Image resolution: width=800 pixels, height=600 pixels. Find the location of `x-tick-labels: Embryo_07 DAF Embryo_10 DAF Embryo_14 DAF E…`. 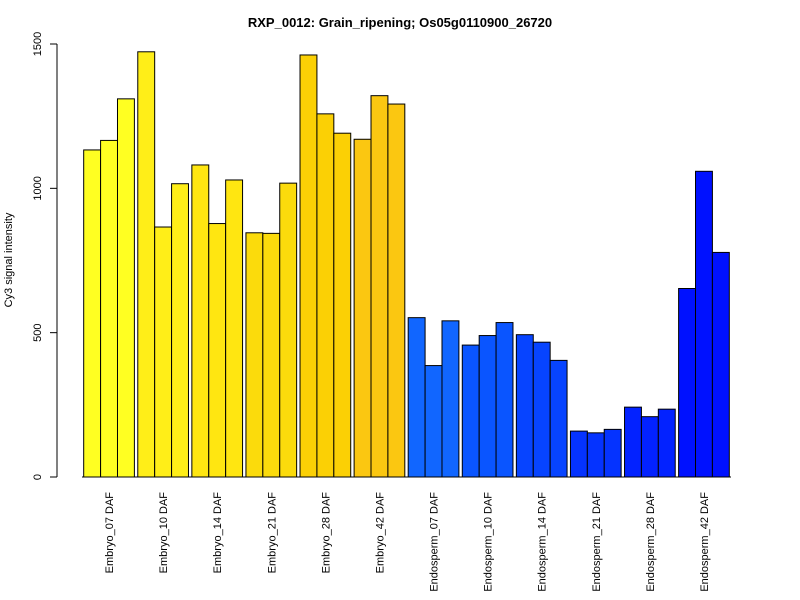

x-tick-labels: Embryo_07 DAF Embryo_10 DAF Embryo_14 DAF E… is located at coordinates (407, 542).